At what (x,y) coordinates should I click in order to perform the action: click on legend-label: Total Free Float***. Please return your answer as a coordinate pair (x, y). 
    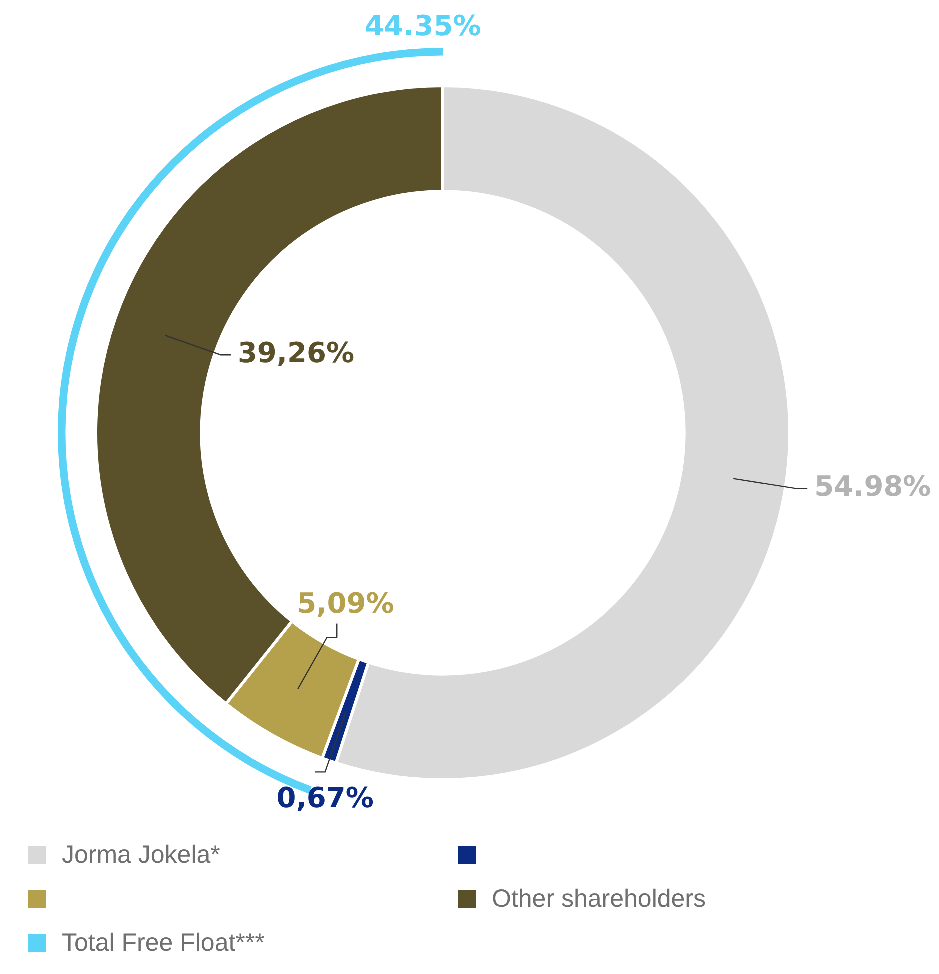
    Looking at the image, I should click on (163, 943).